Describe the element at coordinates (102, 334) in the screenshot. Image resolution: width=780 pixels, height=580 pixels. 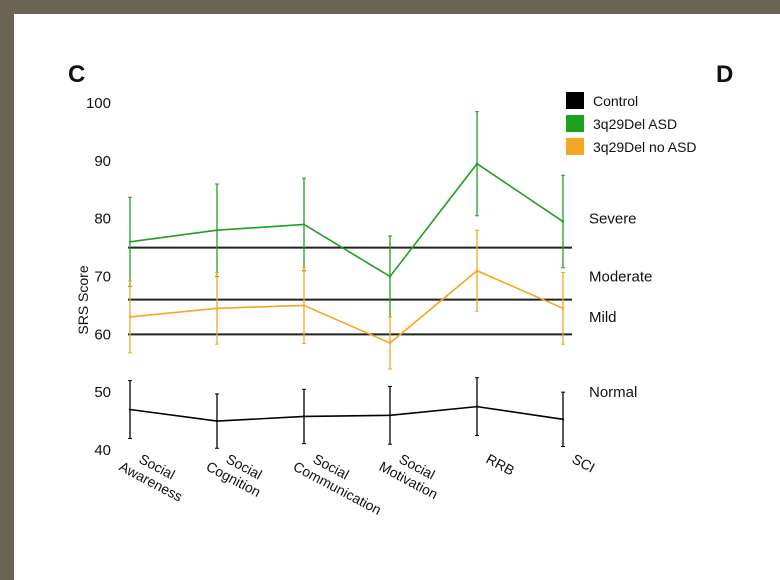
I see `y-tick-label: 60` at that location.